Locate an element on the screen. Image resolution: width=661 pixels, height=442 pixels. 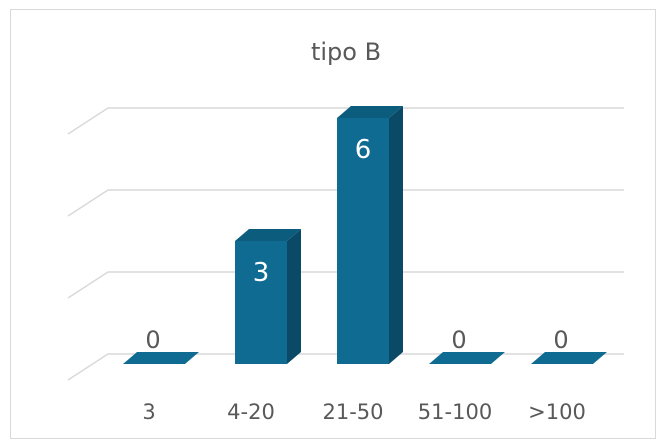
x-tick-2: 21-50 is located at coordinates (352, 412).